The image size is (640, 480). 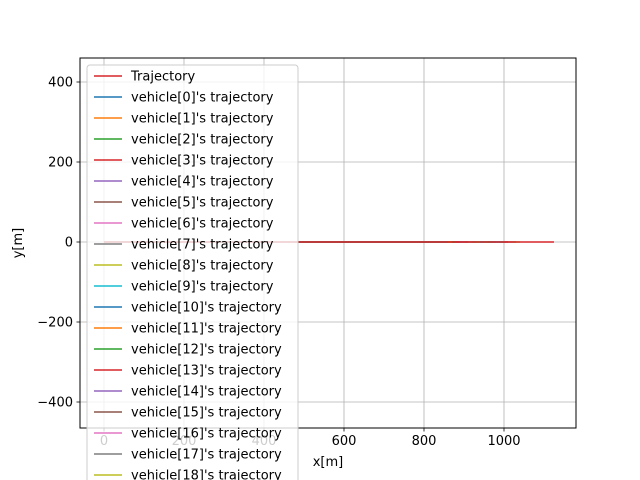 What do you see at coordinates (206, 474) in the screenshot?
I see `legend-label: vehicle[18]'s trajectory` at bounding box center [206, 474].